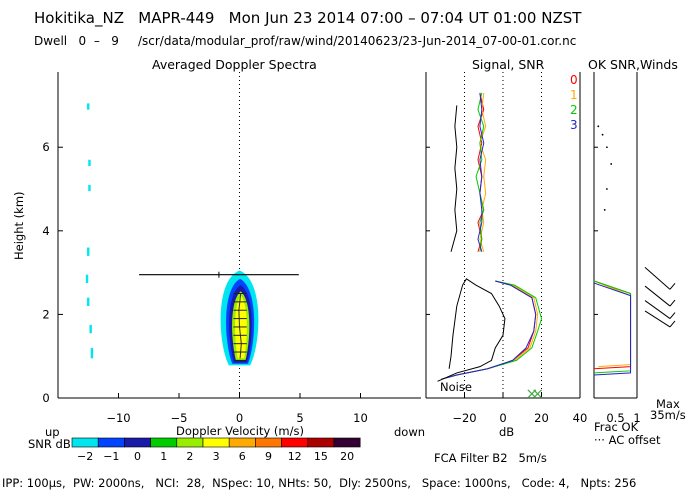 Image resolution: width=700 pixels, height=500 pixels. Describe the element at coordinates (508, 64) in the screenshot. I see `snr-panel-title: Signal, SNR` at that location.